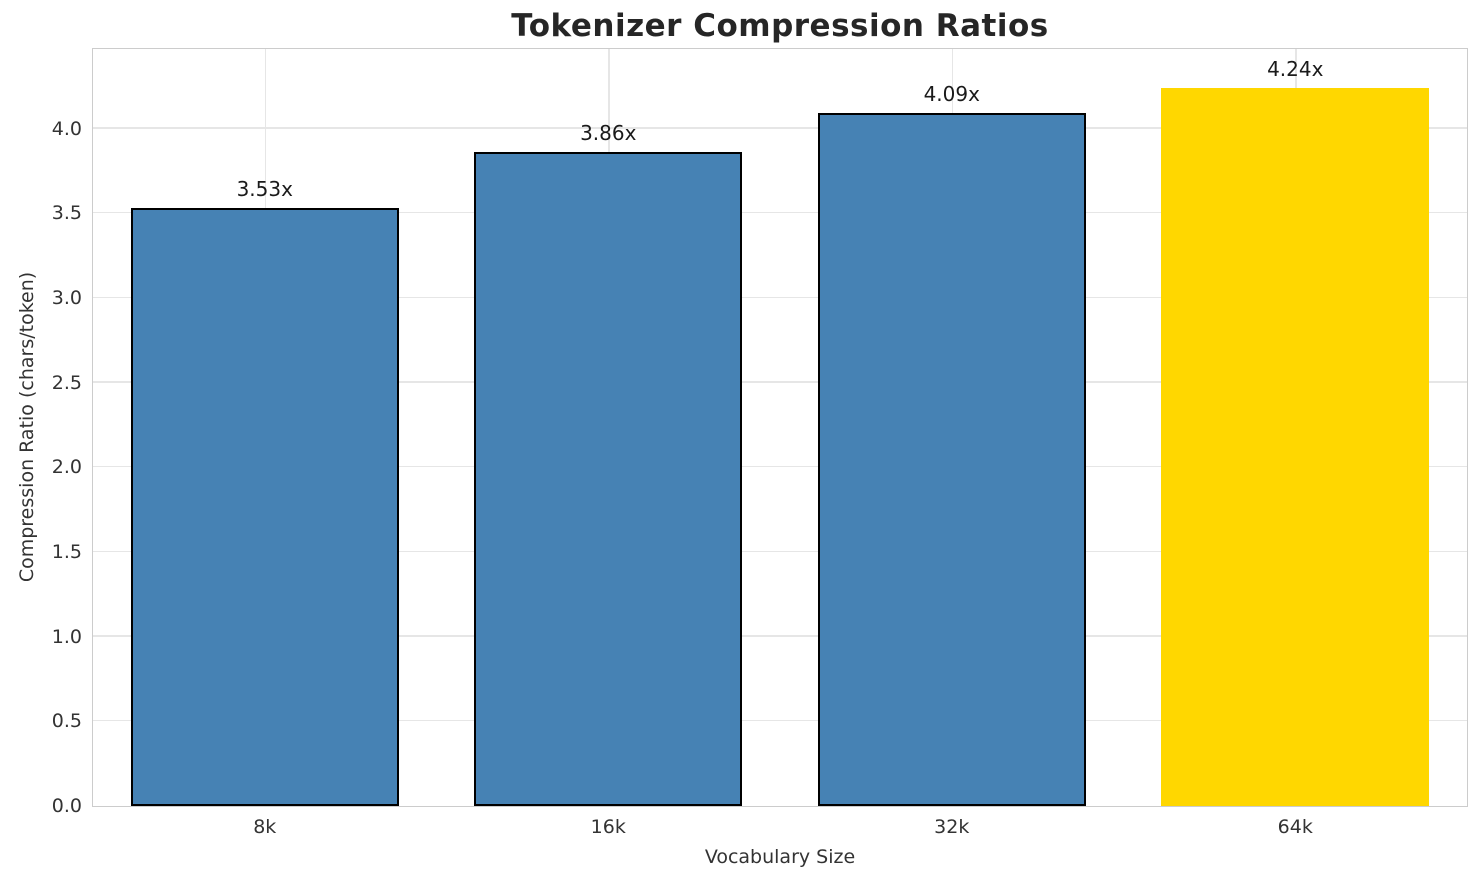 This screenshot has height=885, width=1484. What do you see at coordinates (66, 636) in the screenshot?
I see `y-tick-label: 1.0` at bounding box center [66, 636].